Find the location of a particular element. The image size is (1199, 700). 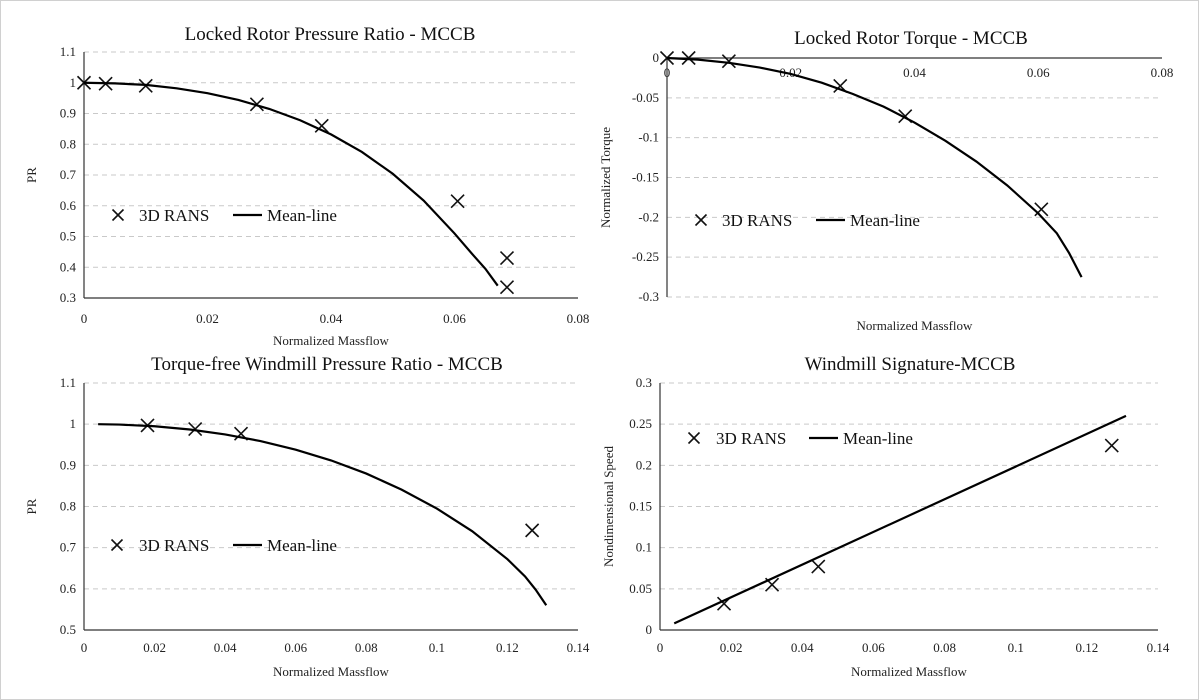

y-tick-label: -0.1 is located at coordinates (648, 137).